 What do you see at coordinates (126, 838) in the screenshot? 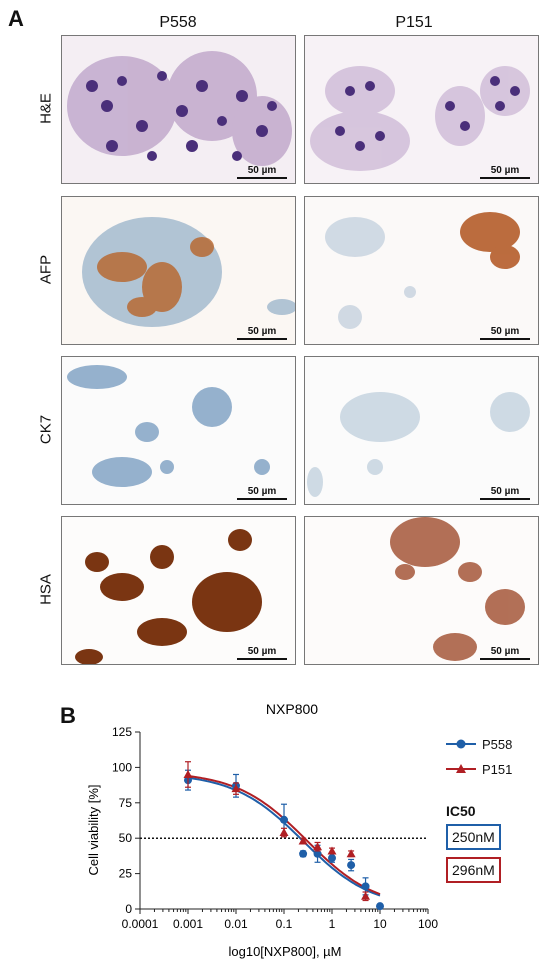
I see `y-tick-label: 50` at bounding box center [126, 838].